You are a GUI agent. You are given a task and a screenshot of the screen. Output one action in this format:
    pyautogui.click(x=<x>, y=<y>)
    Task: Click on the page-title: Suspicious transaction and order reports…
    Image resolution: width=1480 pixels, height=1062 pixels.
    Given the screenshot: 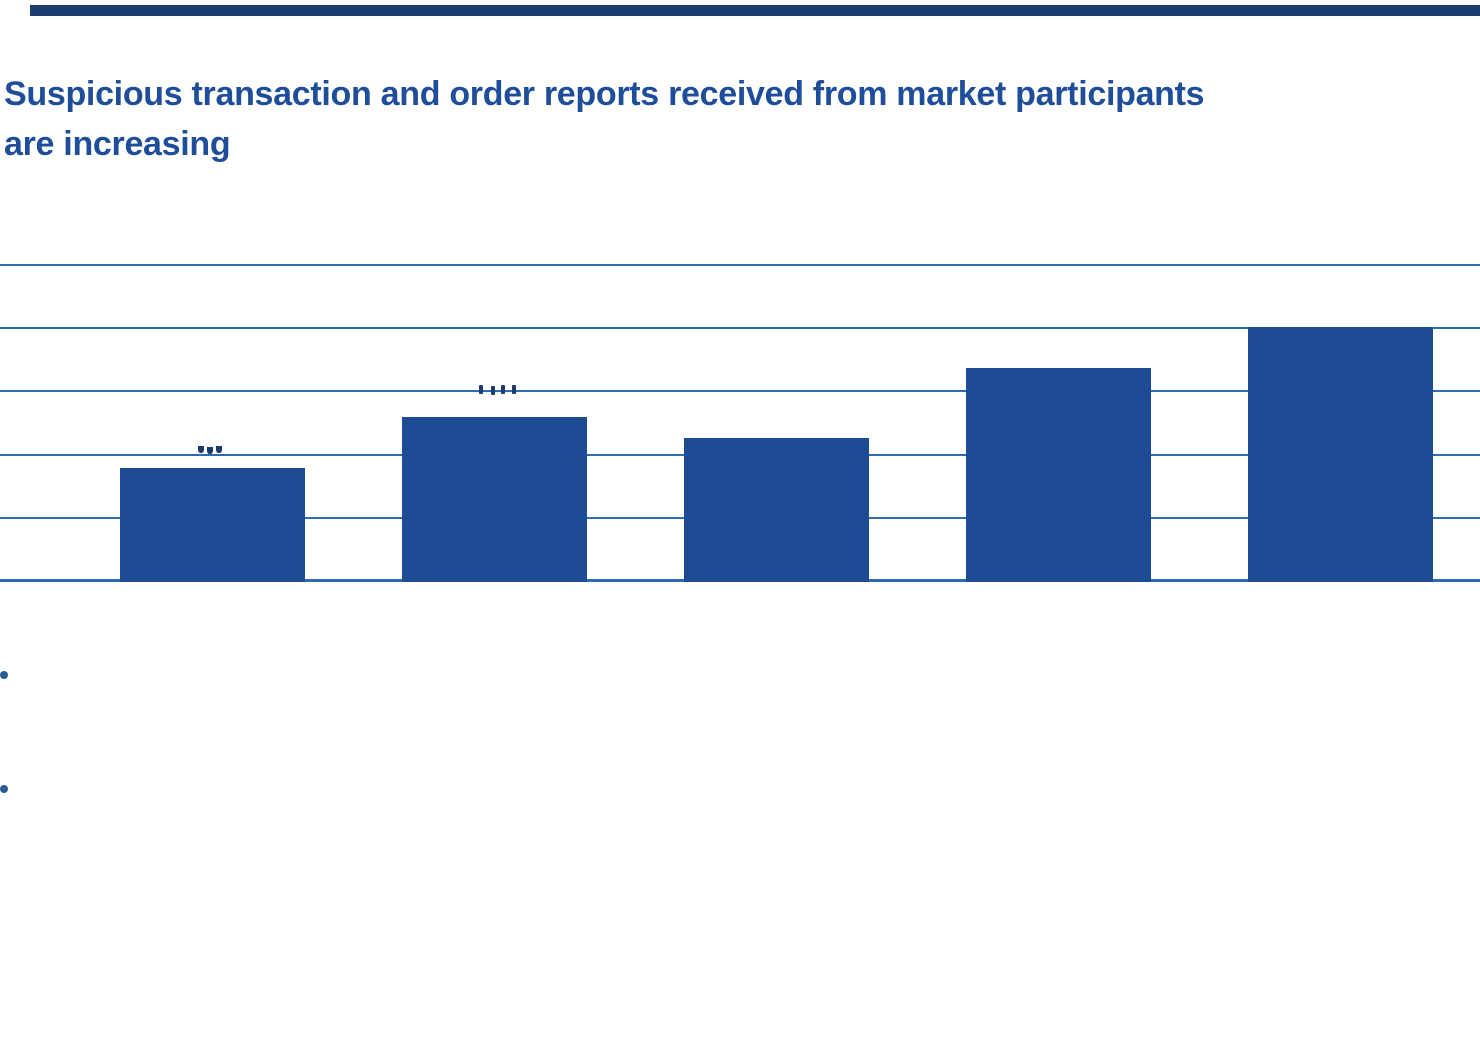 What is the action you would take?
    pyautogui.click(x=719, y=119)
    